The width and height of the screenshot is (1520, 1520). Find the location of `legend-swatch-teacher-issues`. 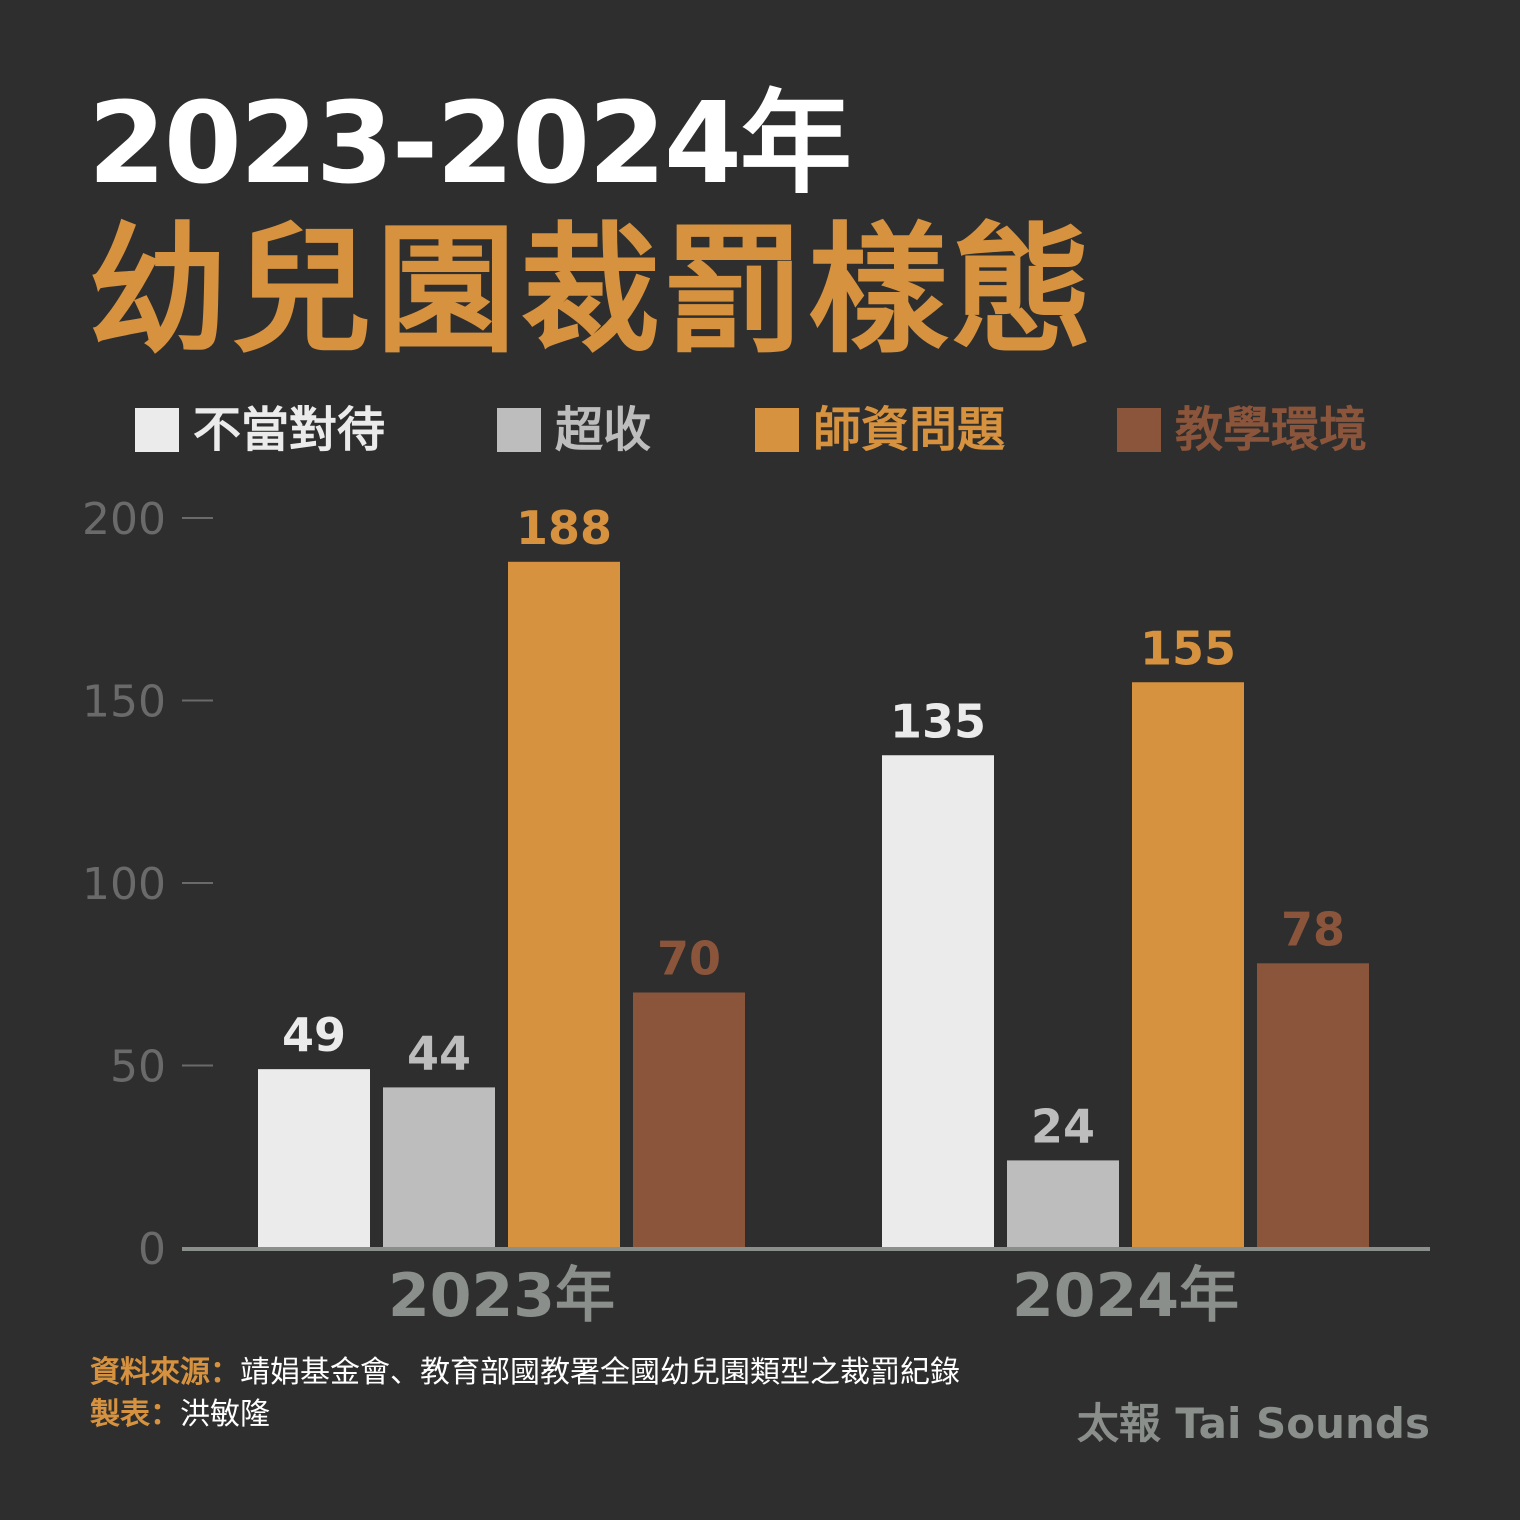

legend-swatch-teacher-issues is located at coordinates (777, 430).